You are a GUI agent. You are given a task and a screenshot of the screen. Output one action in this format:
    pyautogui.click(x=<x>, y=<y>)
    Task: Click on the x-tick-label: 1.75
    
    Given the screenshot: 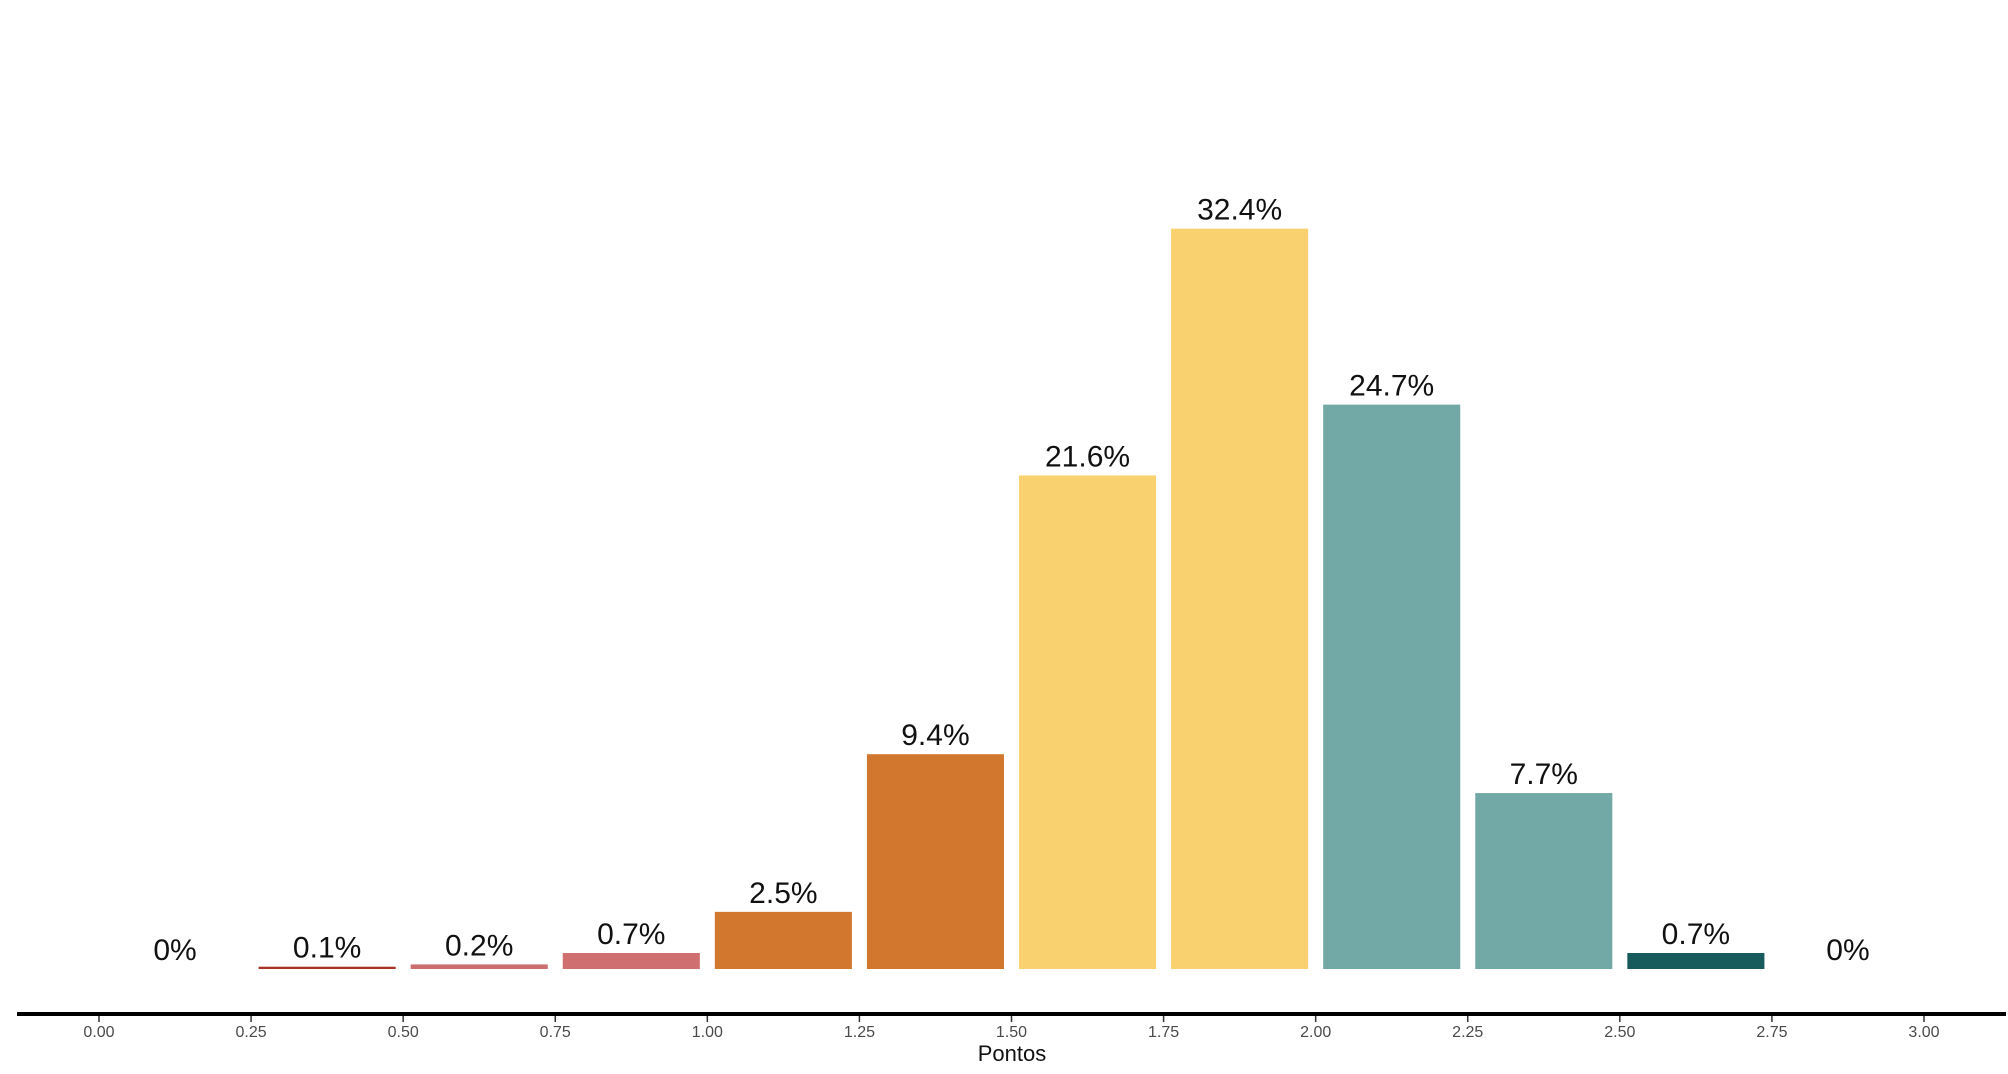 What is the action you would take?
    pyautogui.click(x=1163, y=1032)
    